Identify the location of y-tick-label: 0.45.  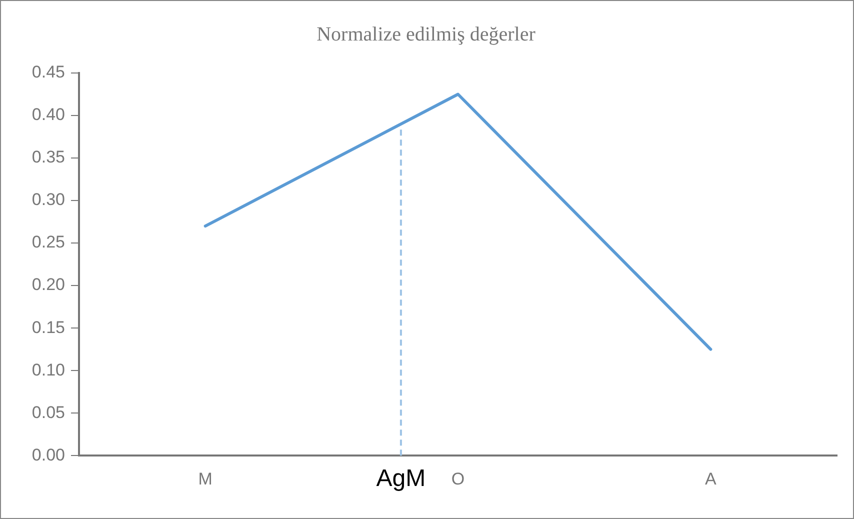
(48, 72).